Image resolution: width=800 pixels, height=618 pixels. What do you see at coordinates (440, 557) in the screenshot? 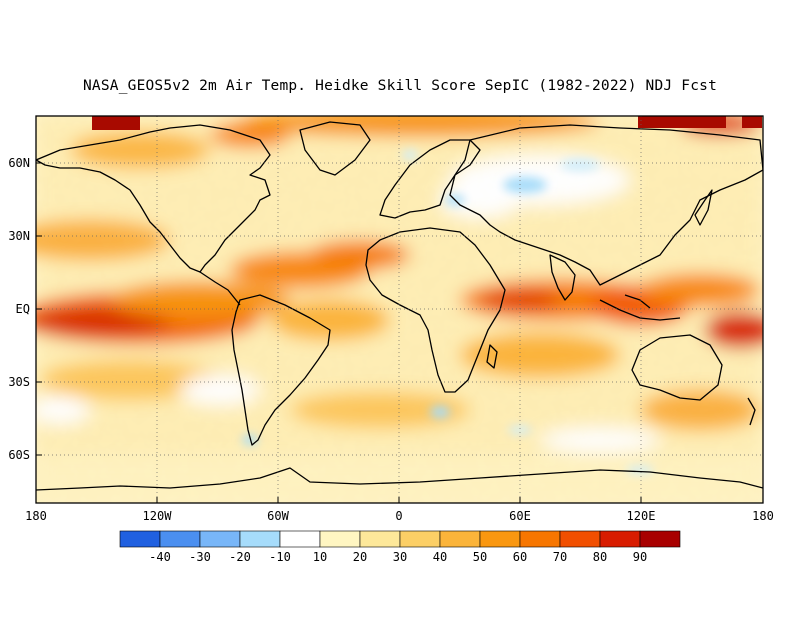
I see `colorbar-label: 40` at bounding box center [440, 557].